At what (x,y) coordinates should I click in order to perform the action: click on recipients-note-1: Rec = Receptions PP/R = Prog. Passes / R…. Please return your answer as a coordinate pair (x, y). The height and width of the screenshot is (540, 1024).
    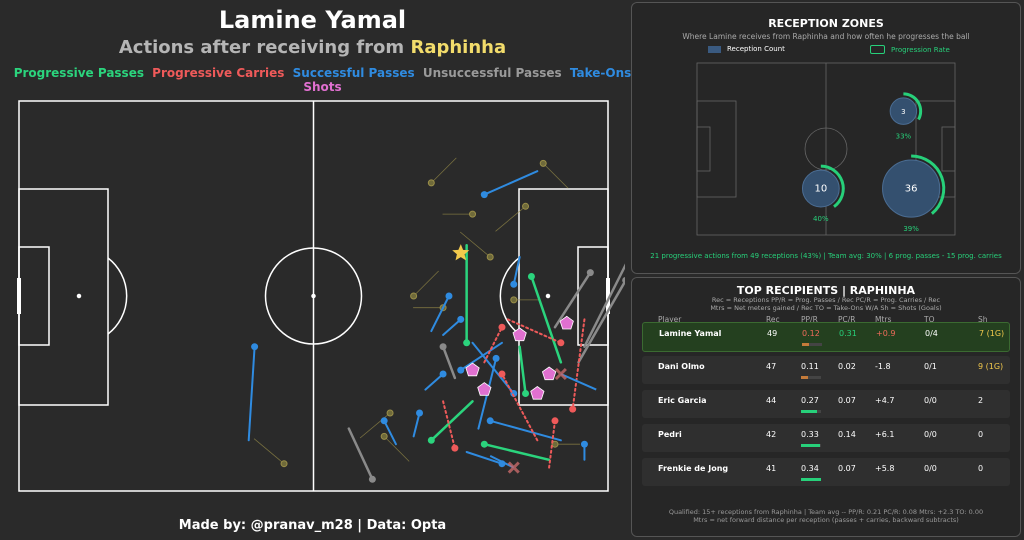
    Looking at the image, I should click on (826, 300).